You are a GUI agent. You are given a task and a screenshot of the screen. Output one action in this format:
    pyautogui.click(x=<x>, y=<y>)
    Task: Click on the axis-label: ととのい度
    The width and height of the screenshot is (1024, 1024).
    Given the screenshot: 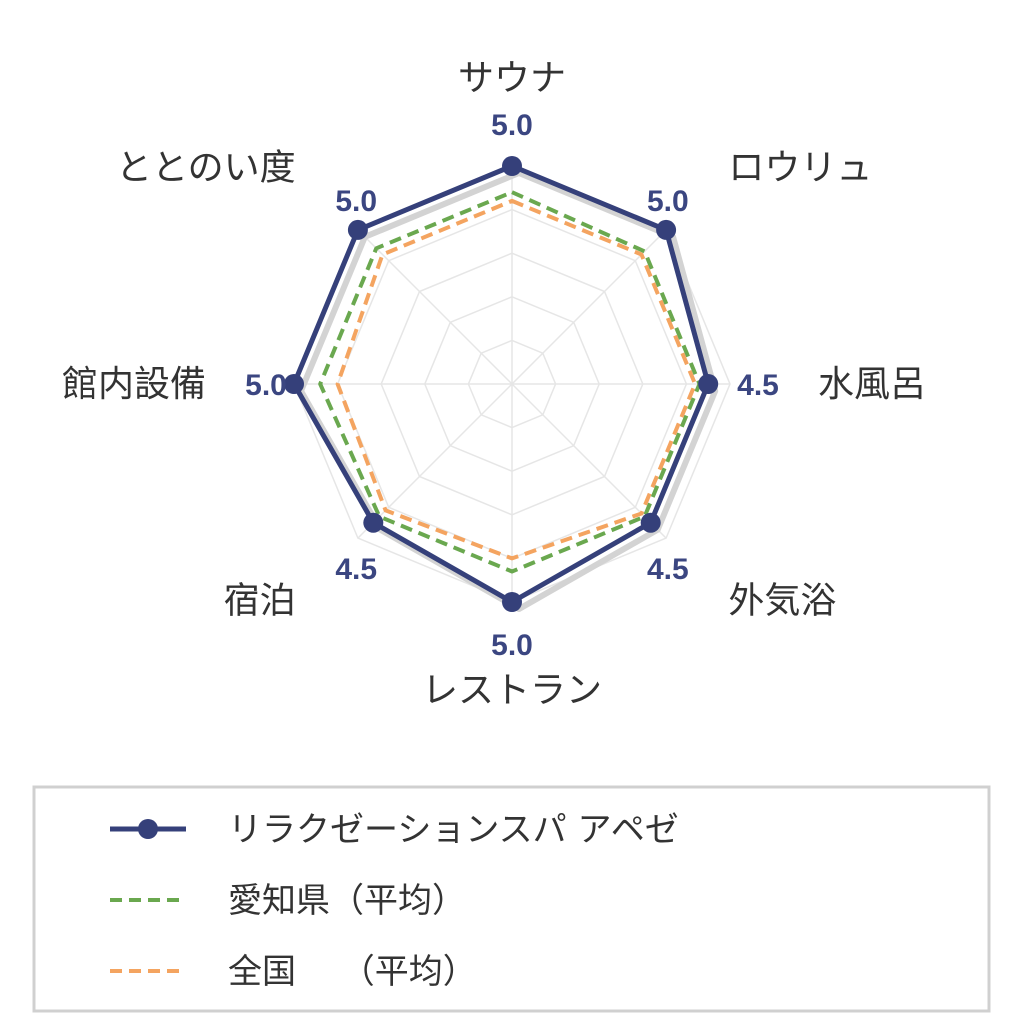 What is the action you would take?
    pyautogui.click(x=206, y=168)
    